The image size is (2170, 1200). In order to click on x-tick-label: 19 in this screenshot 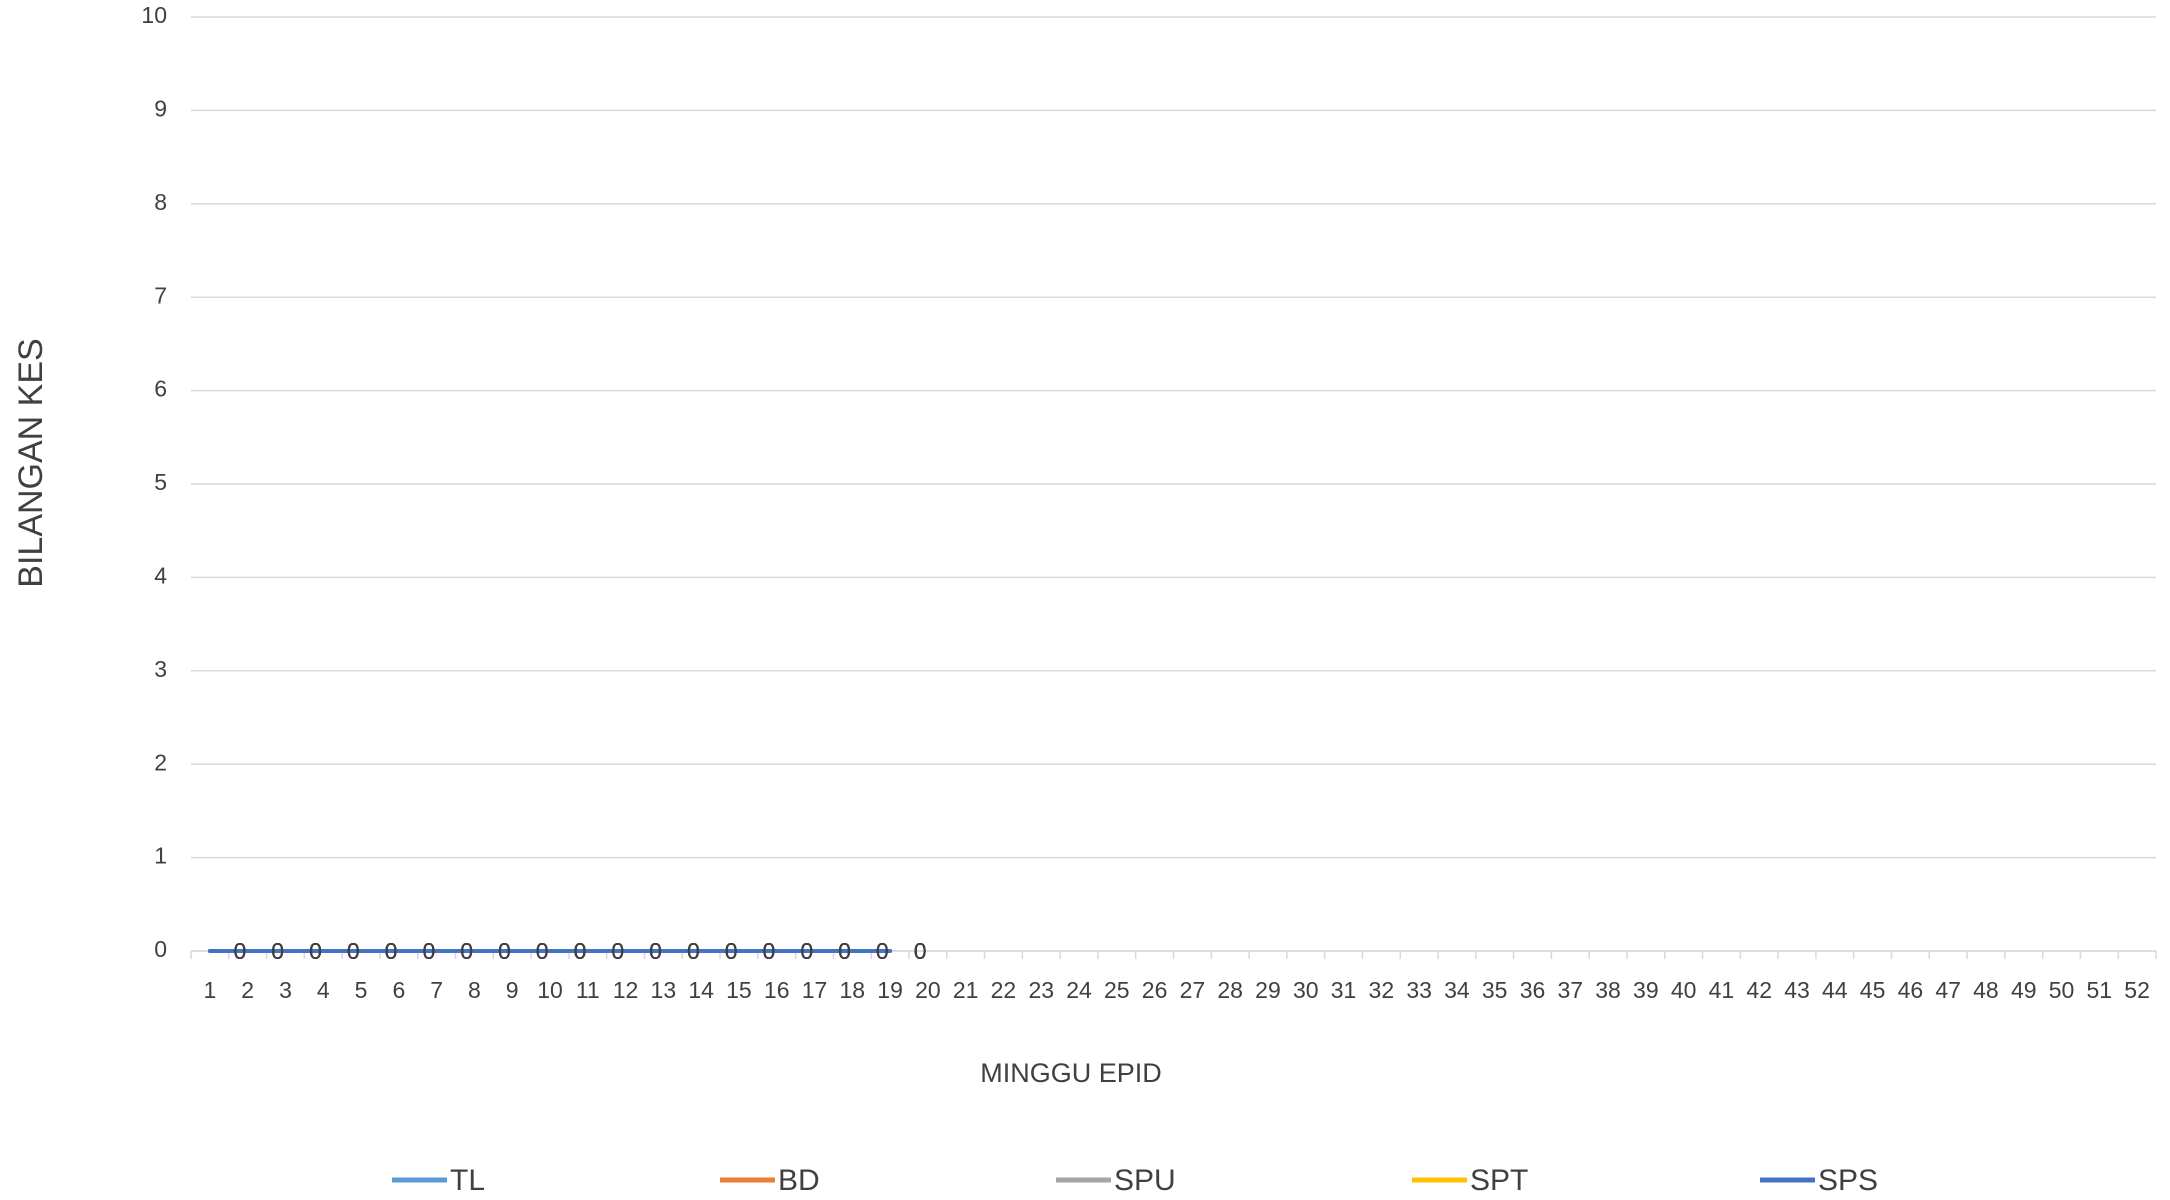, I will do `click(890, 990)`.